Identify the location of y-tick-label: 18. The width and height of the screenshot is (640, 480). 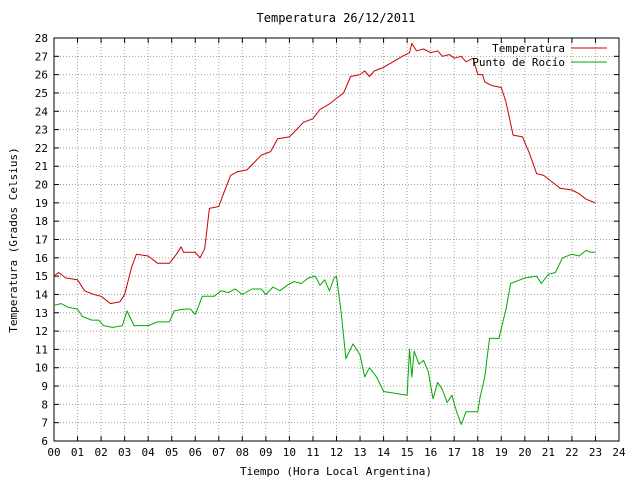
(41, 221).